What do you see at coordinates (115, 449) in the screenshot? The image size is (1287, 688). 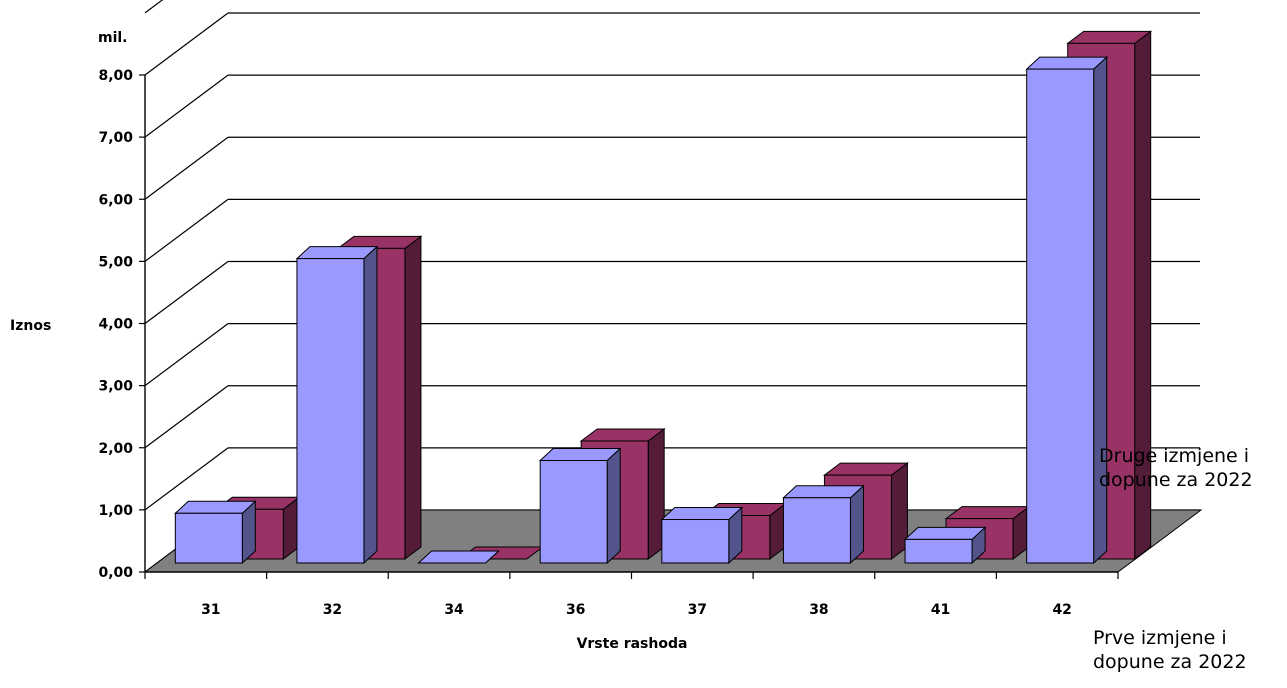 I see `y-tick-label: 2,00` at bounding box center [115, 449].